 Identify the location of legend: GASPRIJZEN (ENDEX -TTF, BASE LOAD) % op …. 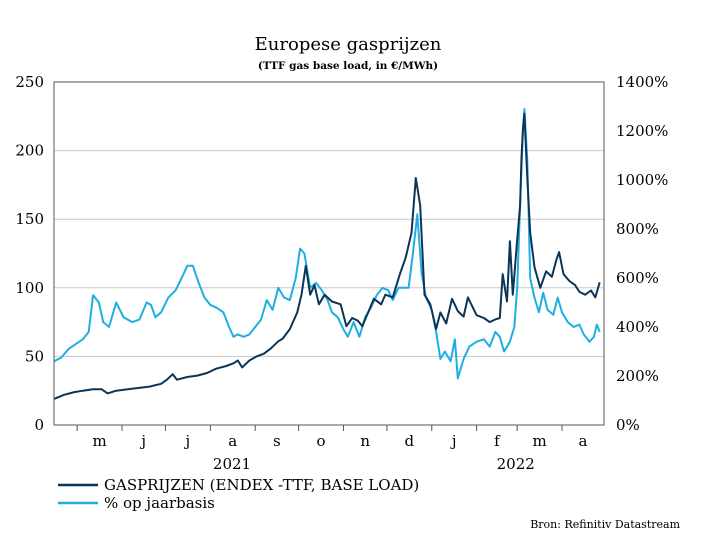
(238, 494).